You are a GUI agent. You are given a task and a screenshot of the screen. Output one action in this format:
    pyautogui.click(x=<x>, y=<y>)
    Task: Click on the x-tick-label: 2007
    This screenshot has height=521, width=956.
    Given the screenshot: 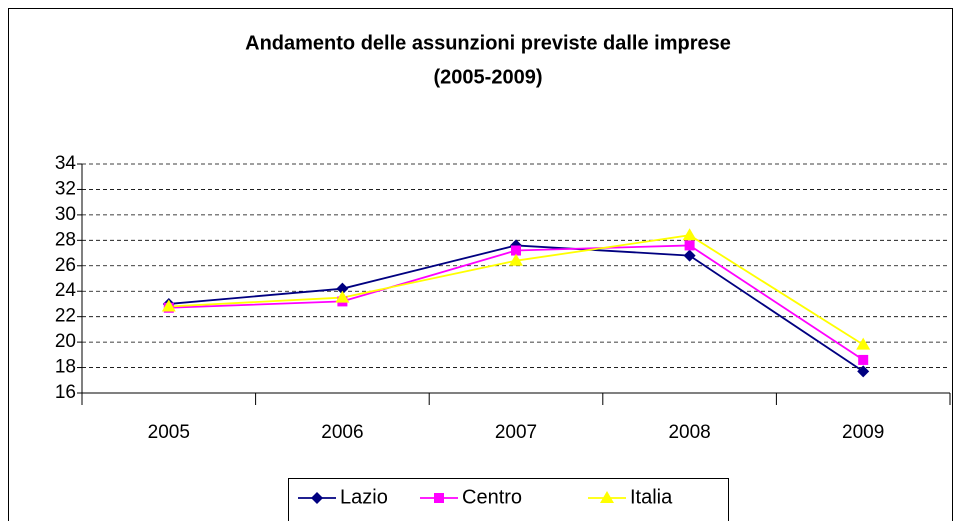 What is the action you would take?
    pyautogui.click(x=516, y=432)
    